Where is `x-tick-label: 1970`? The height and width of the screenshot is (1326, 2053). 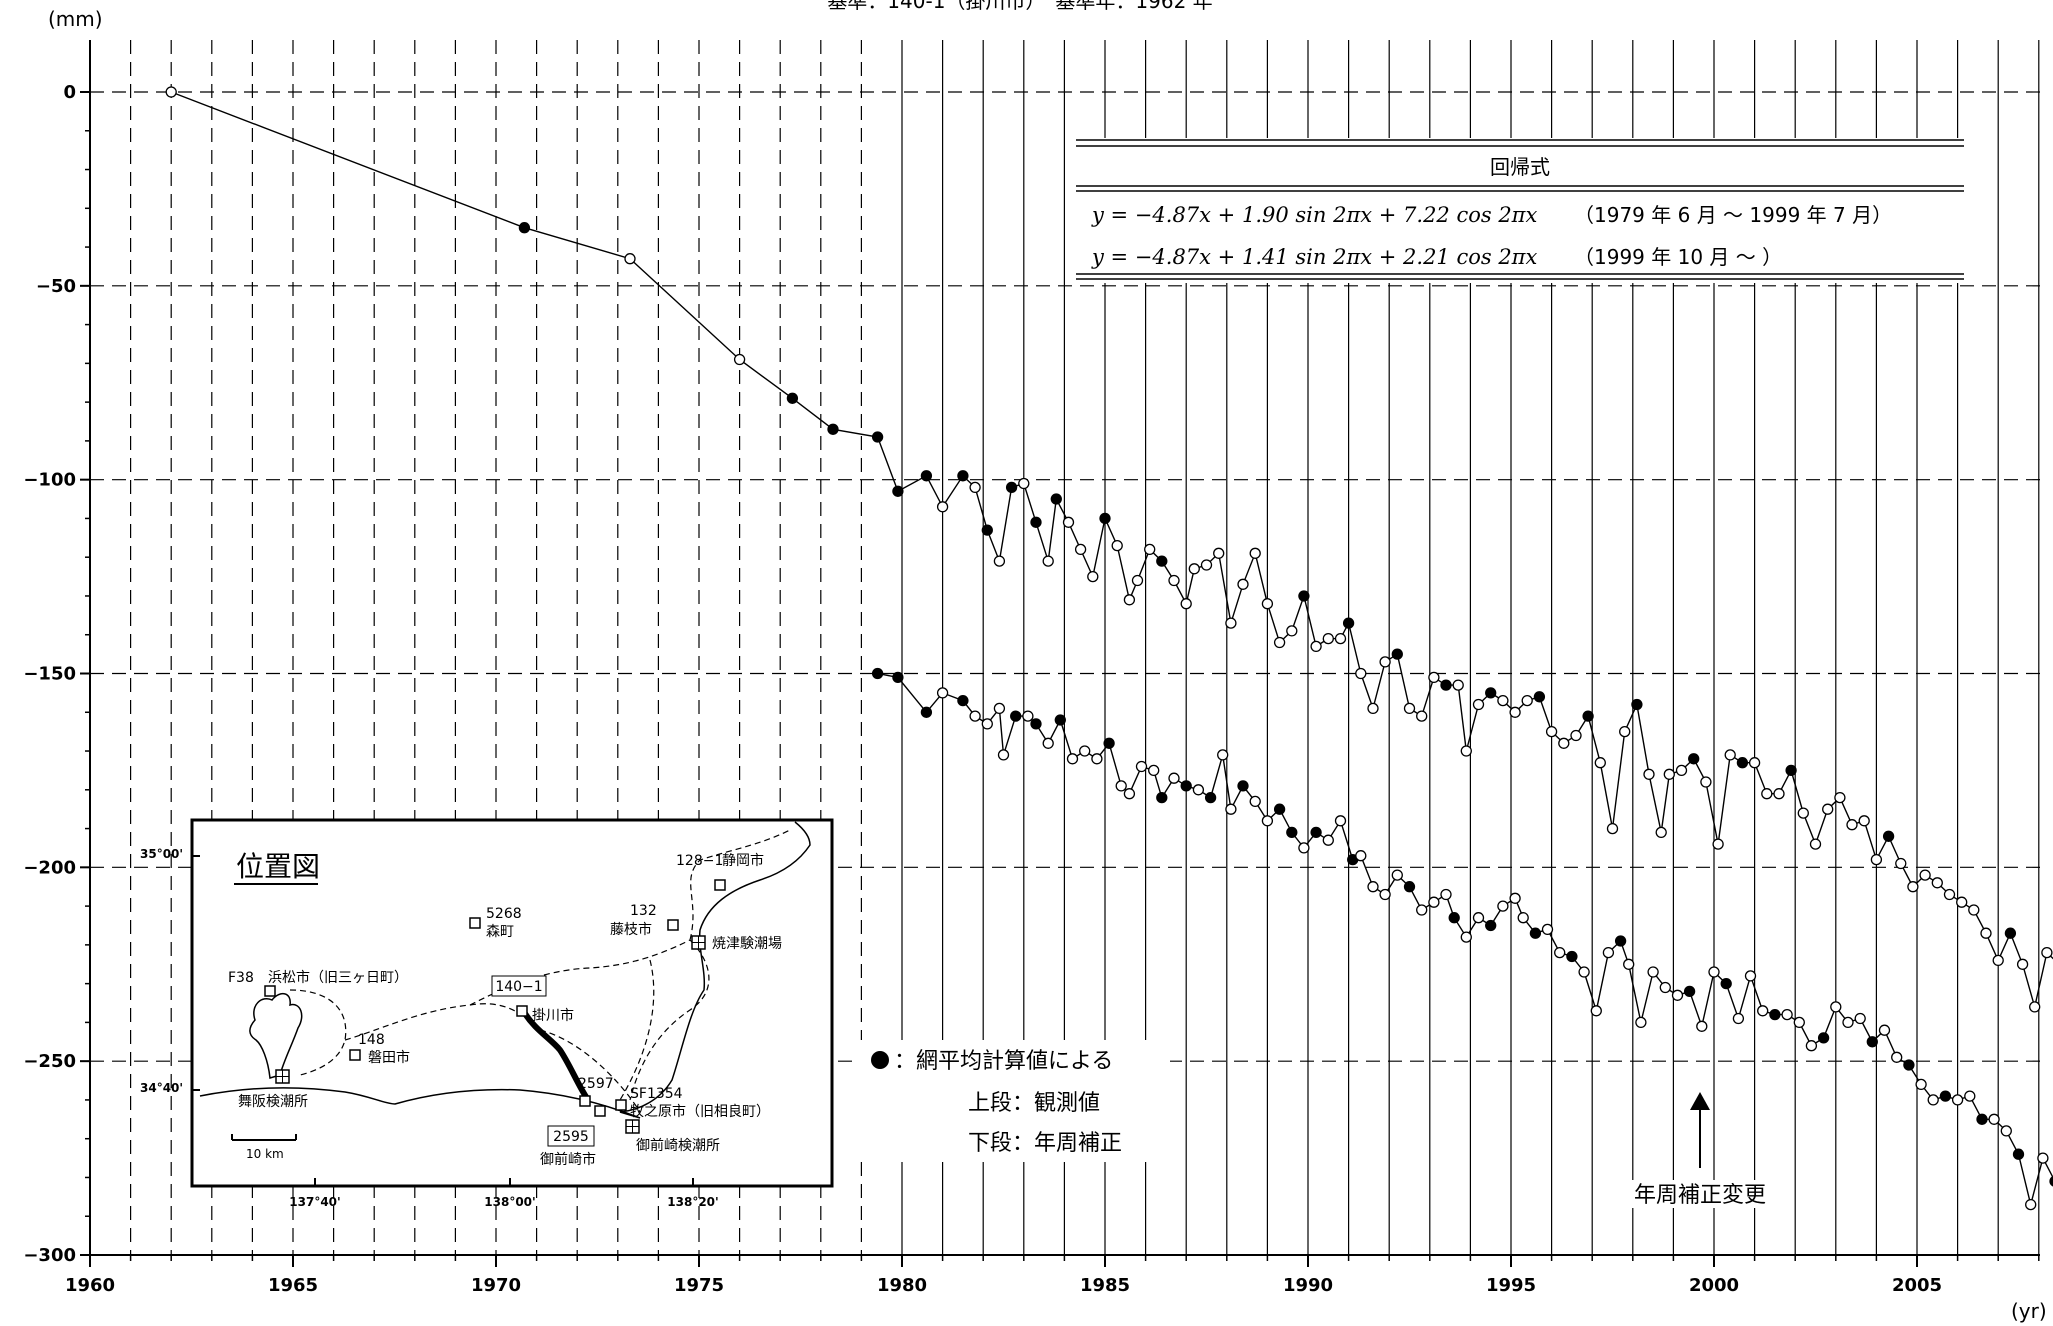
x-tick-label: 1970 is located at coordinates (496, 1285).